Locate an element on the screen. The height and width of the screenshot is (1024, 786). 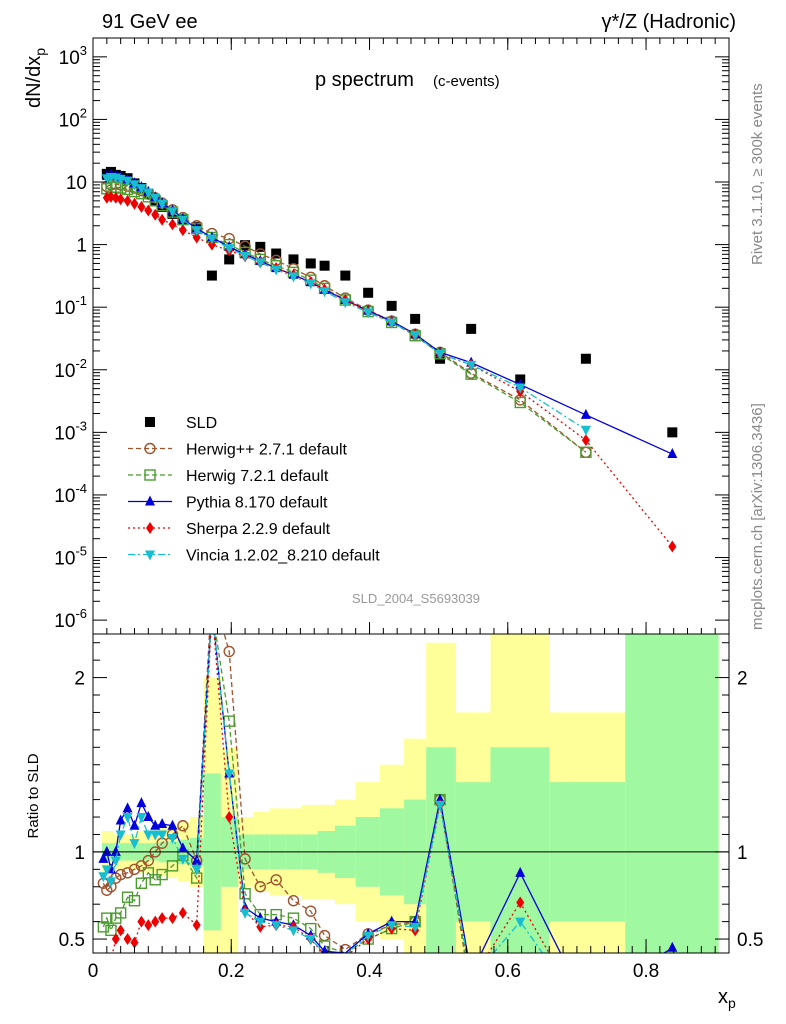
y-axis-label: dN/dxp is located at coordinates (35, 78).